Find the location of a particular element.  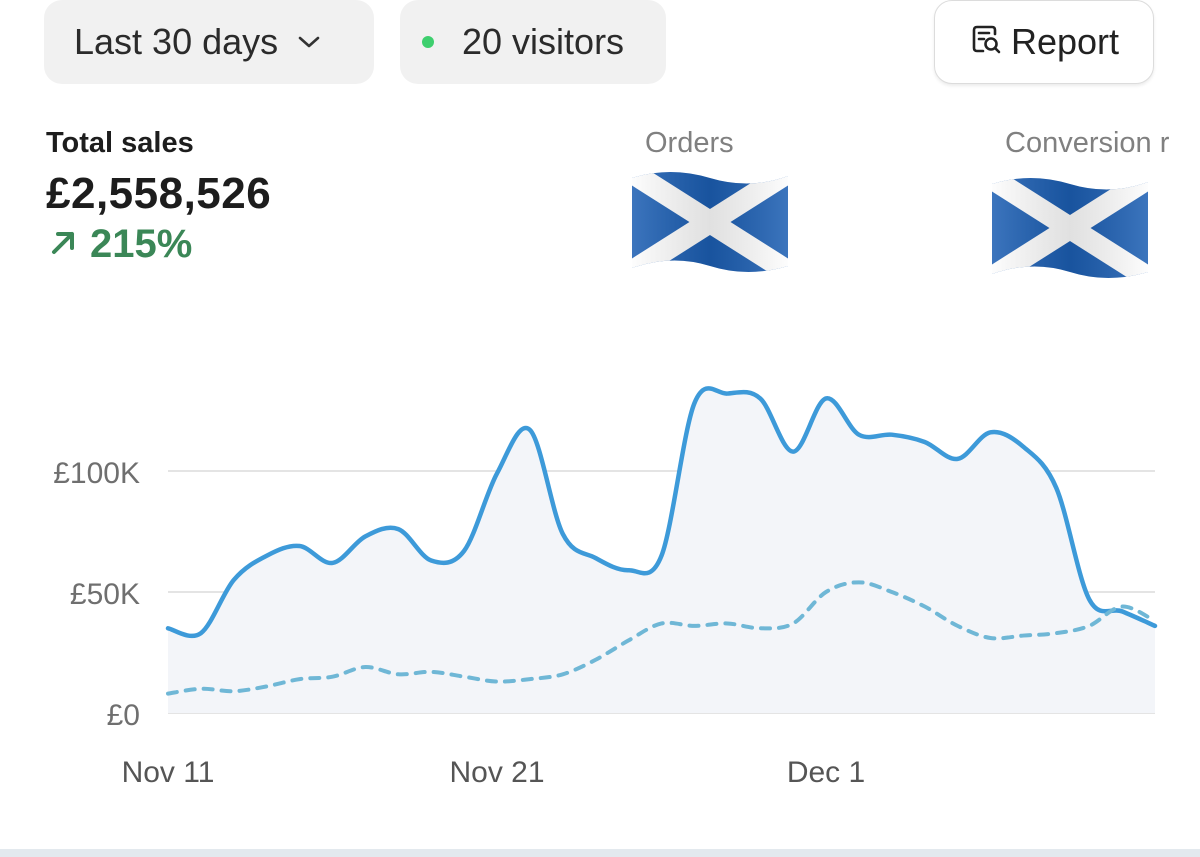

arrow-up-right-icon is located at coordinates (63, 244).